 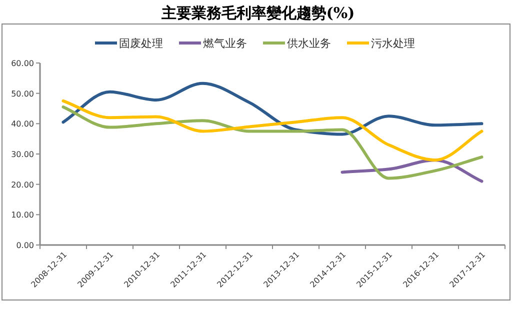 What do you see at coordinates (22, 63) in the screenshot?
I see `y-tick-label: 60.00` at bounding box center [22, 63].